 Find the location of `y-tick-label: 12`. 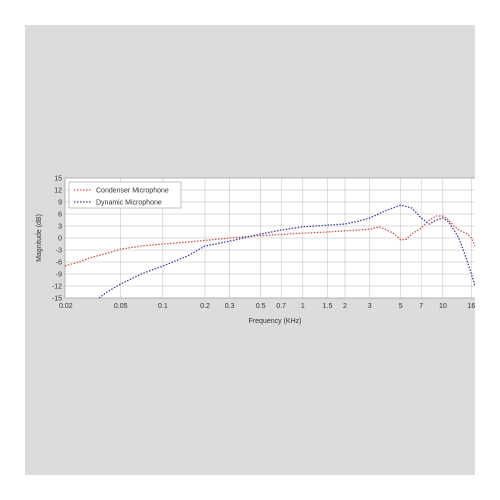

y-tick-label: 12 is located at coordinates (58, 190).